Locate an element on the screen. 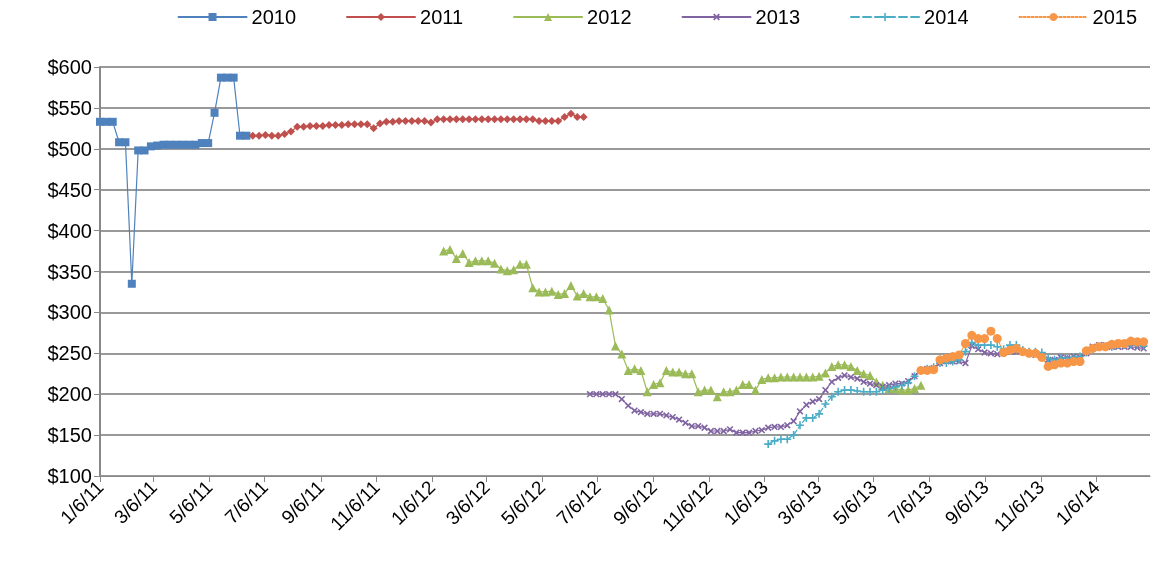 This screenshot has width=1152, height=571. y-tick-label: $400 is located at coordinates (69, 230).